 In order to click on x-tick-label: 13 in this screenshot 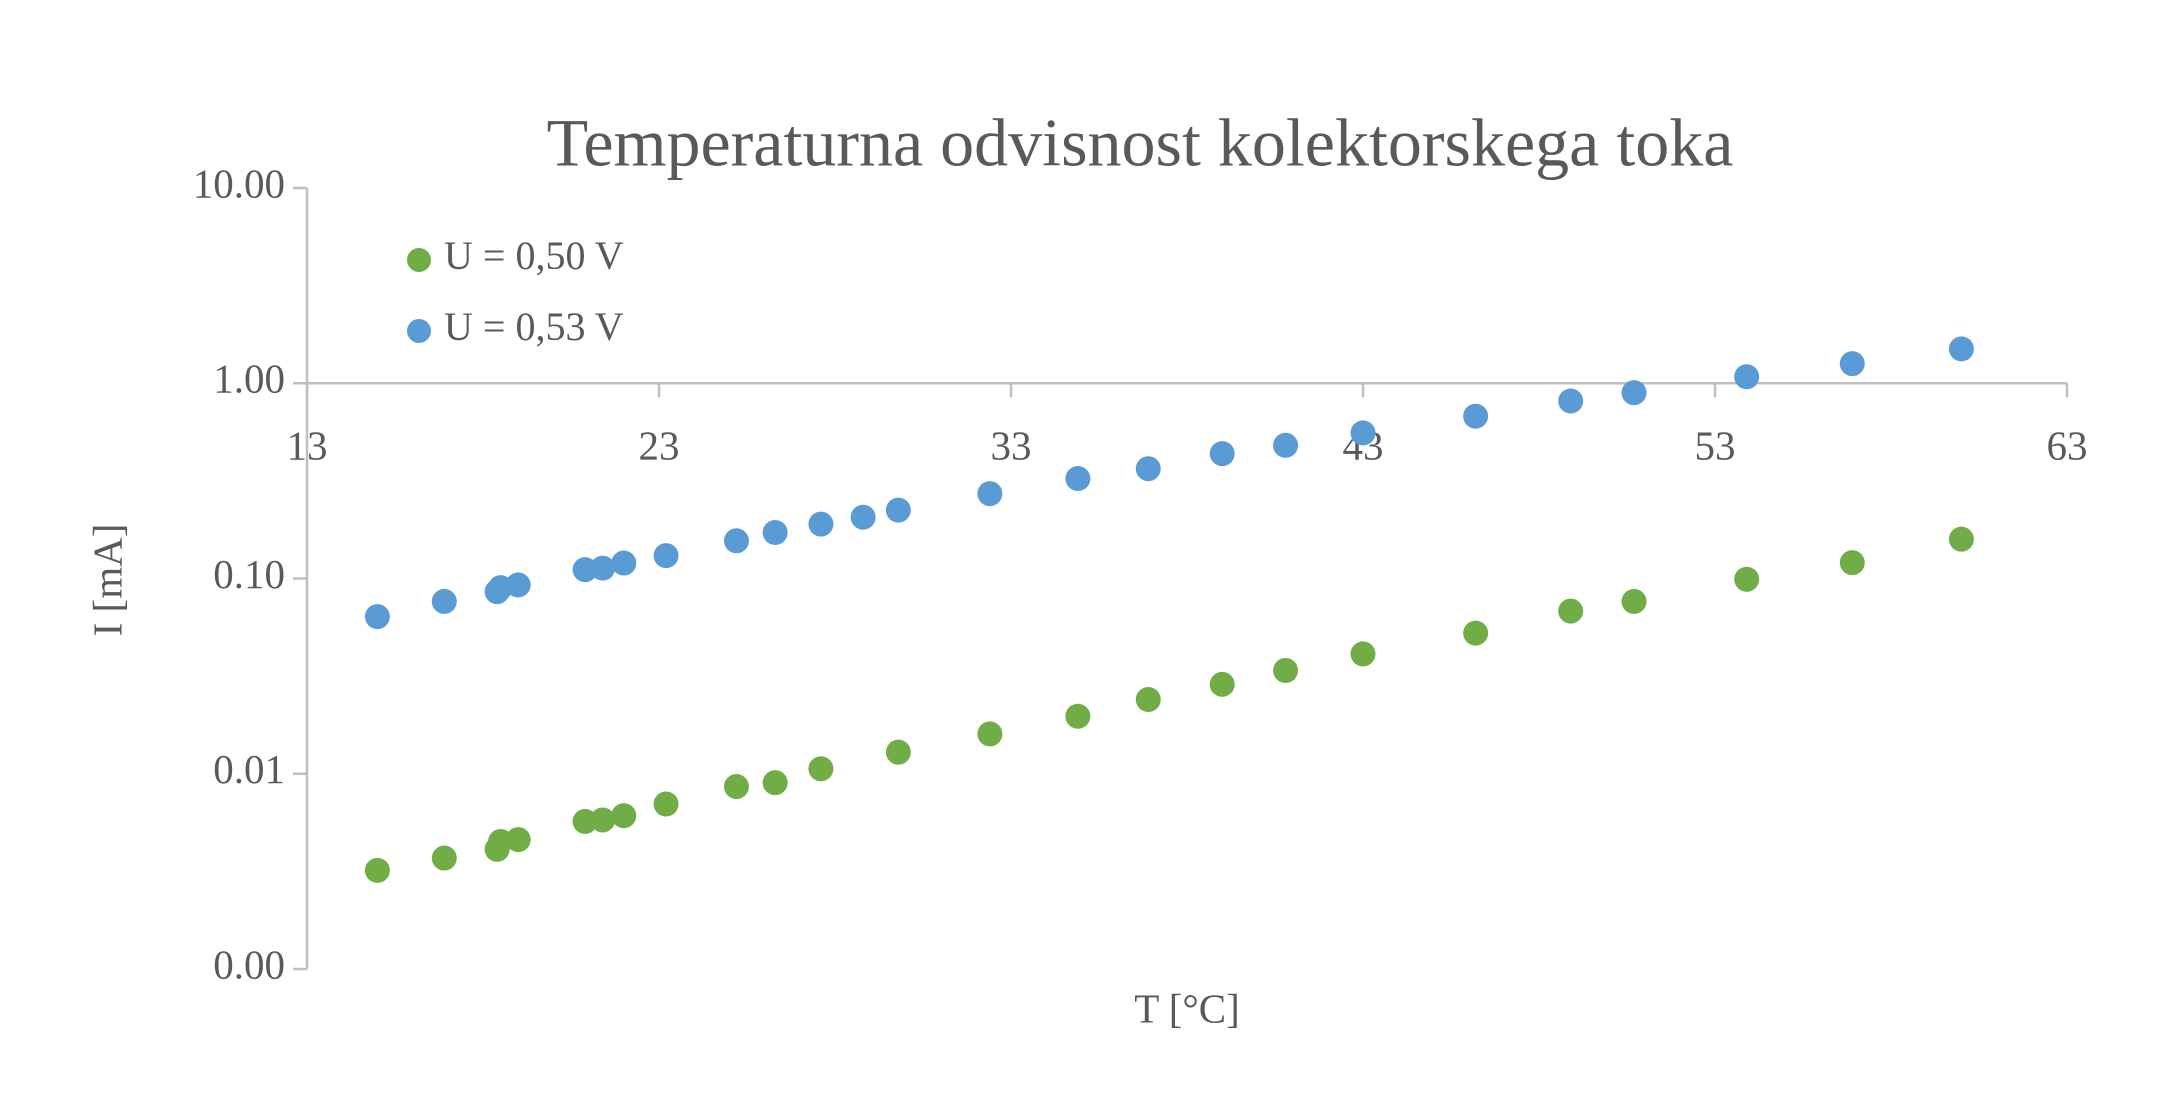, I will do `click(307, 446)`.